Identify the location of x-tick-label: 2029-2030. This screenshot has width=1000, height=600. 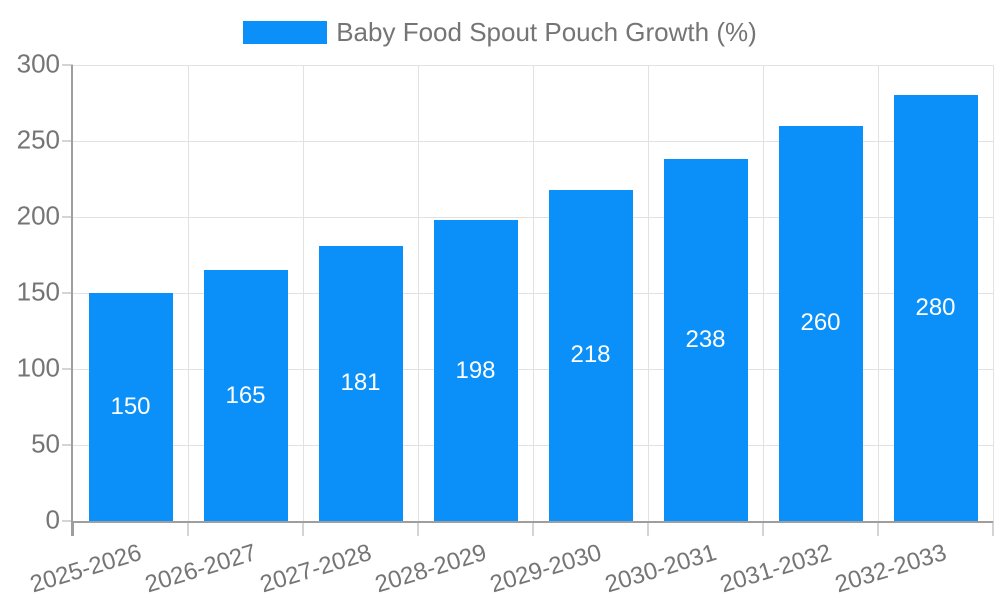
(545, 569).